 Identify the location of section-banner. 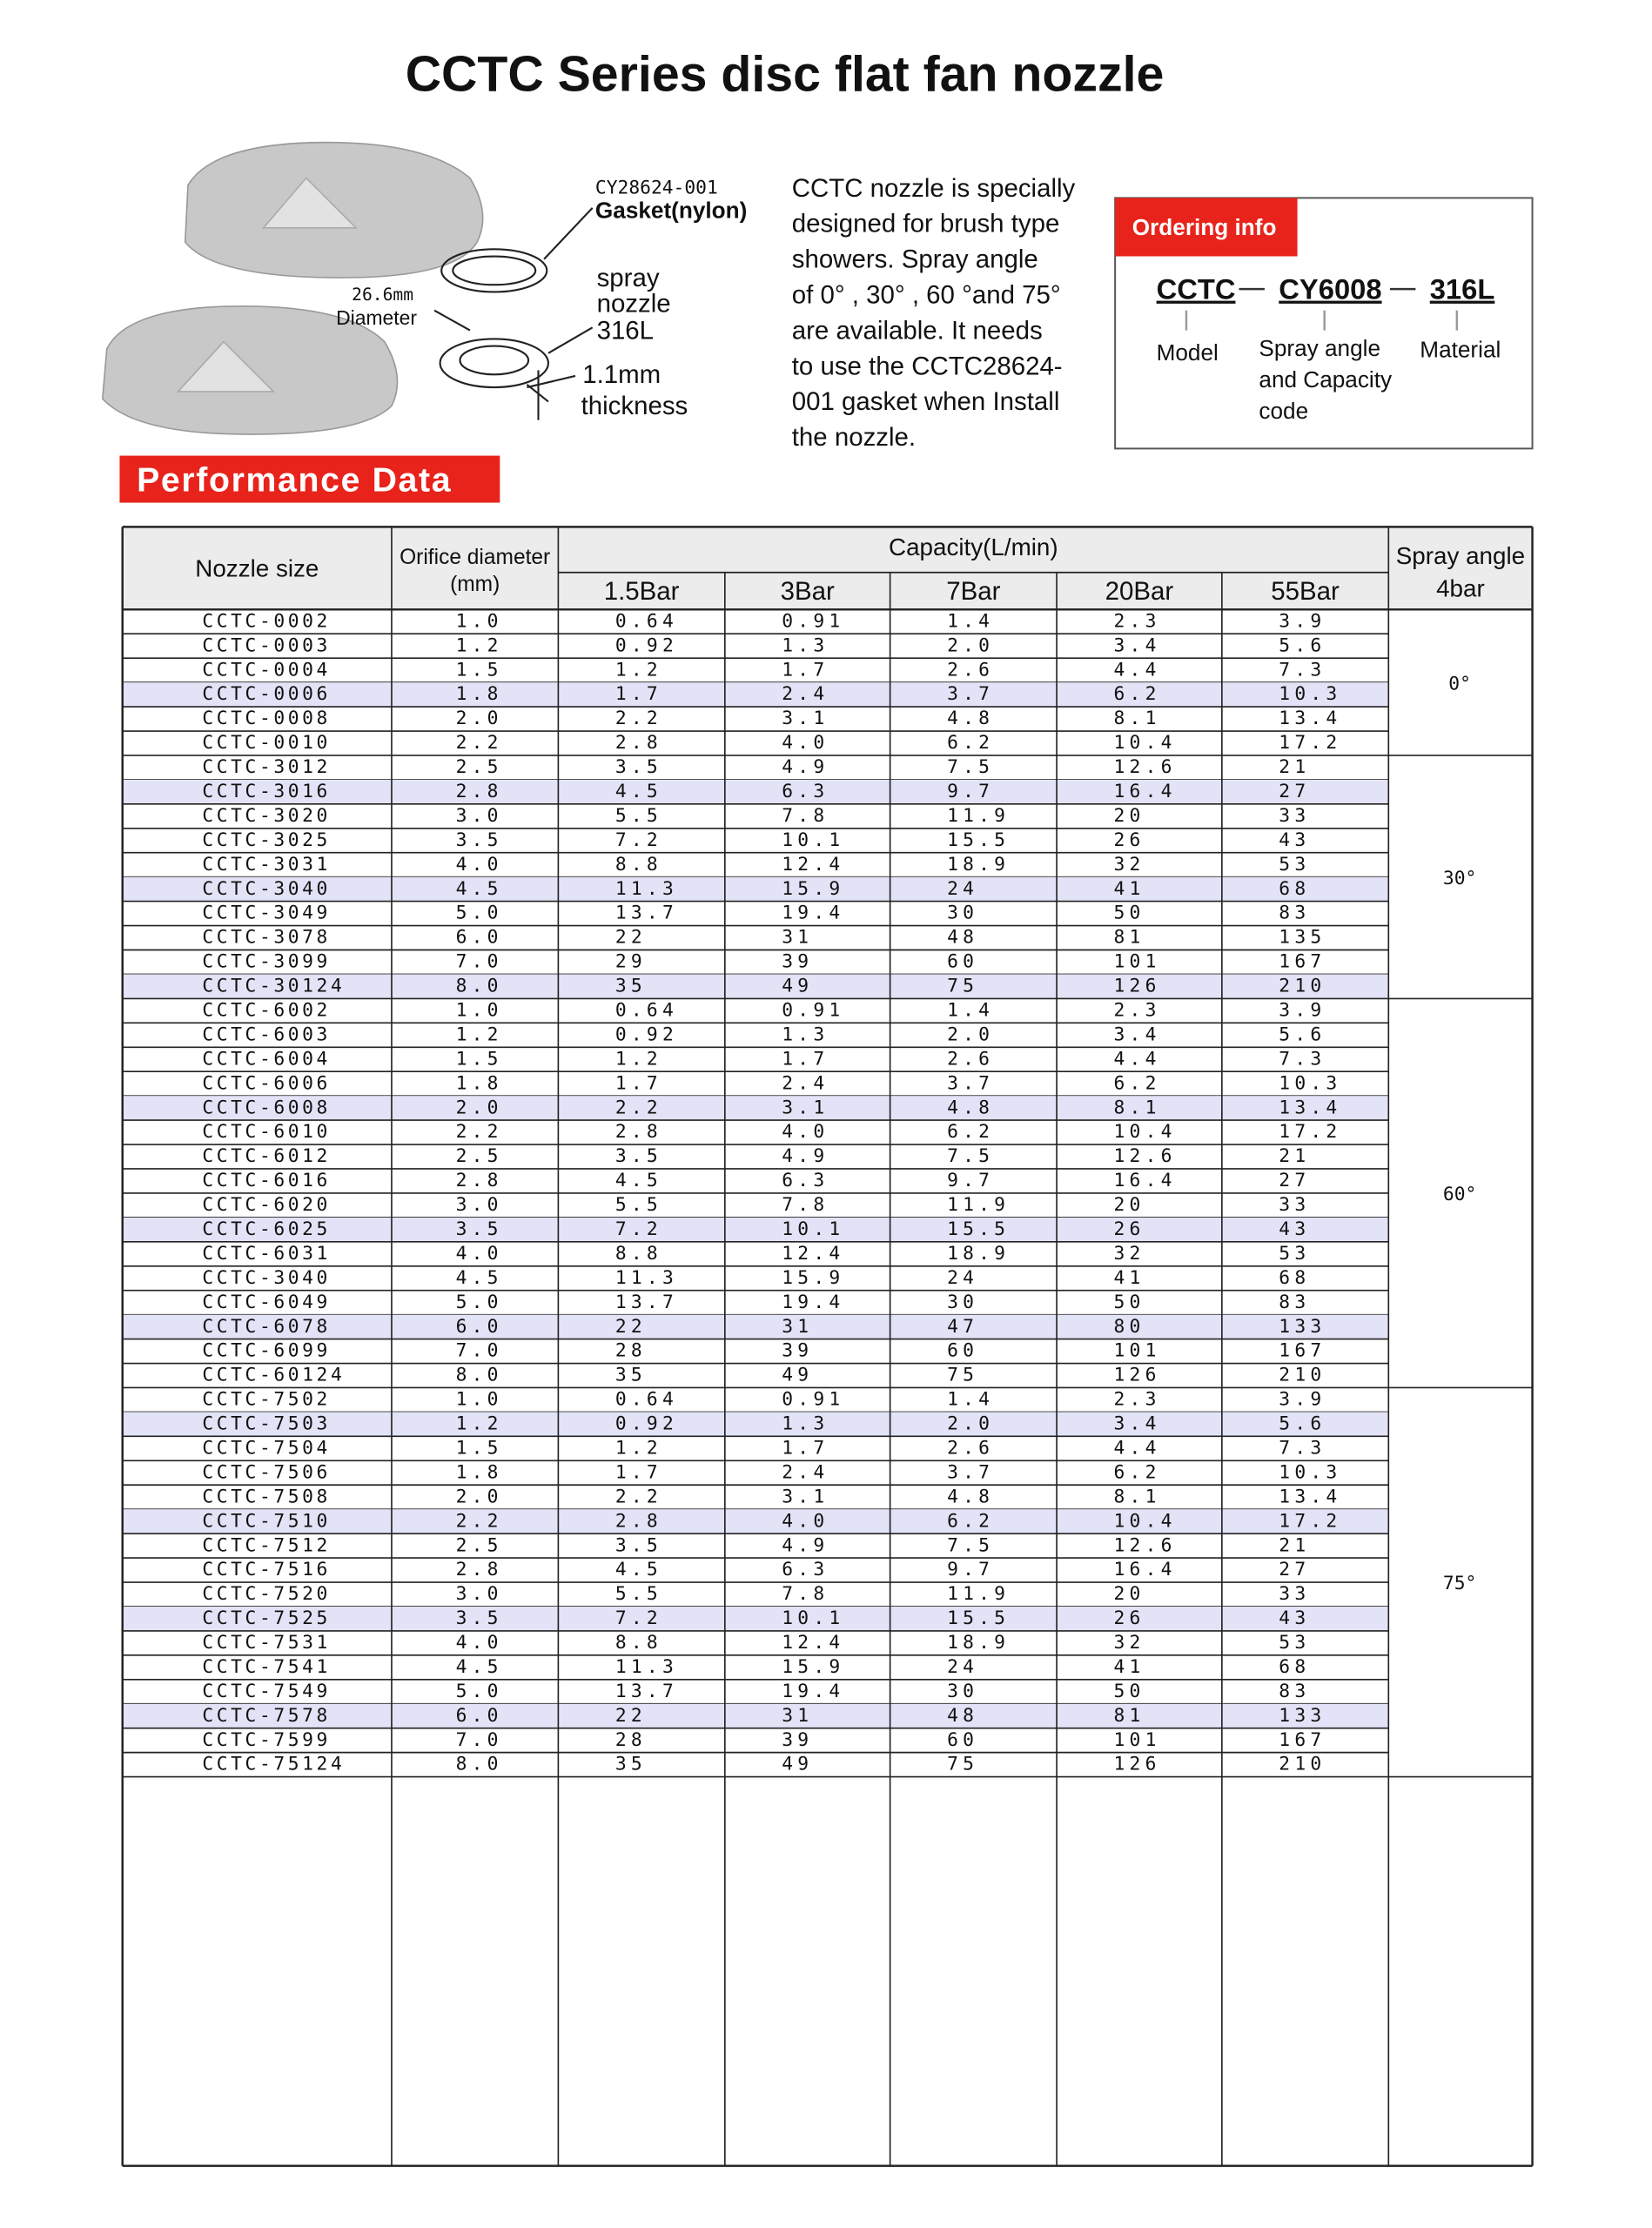
(310, 479).